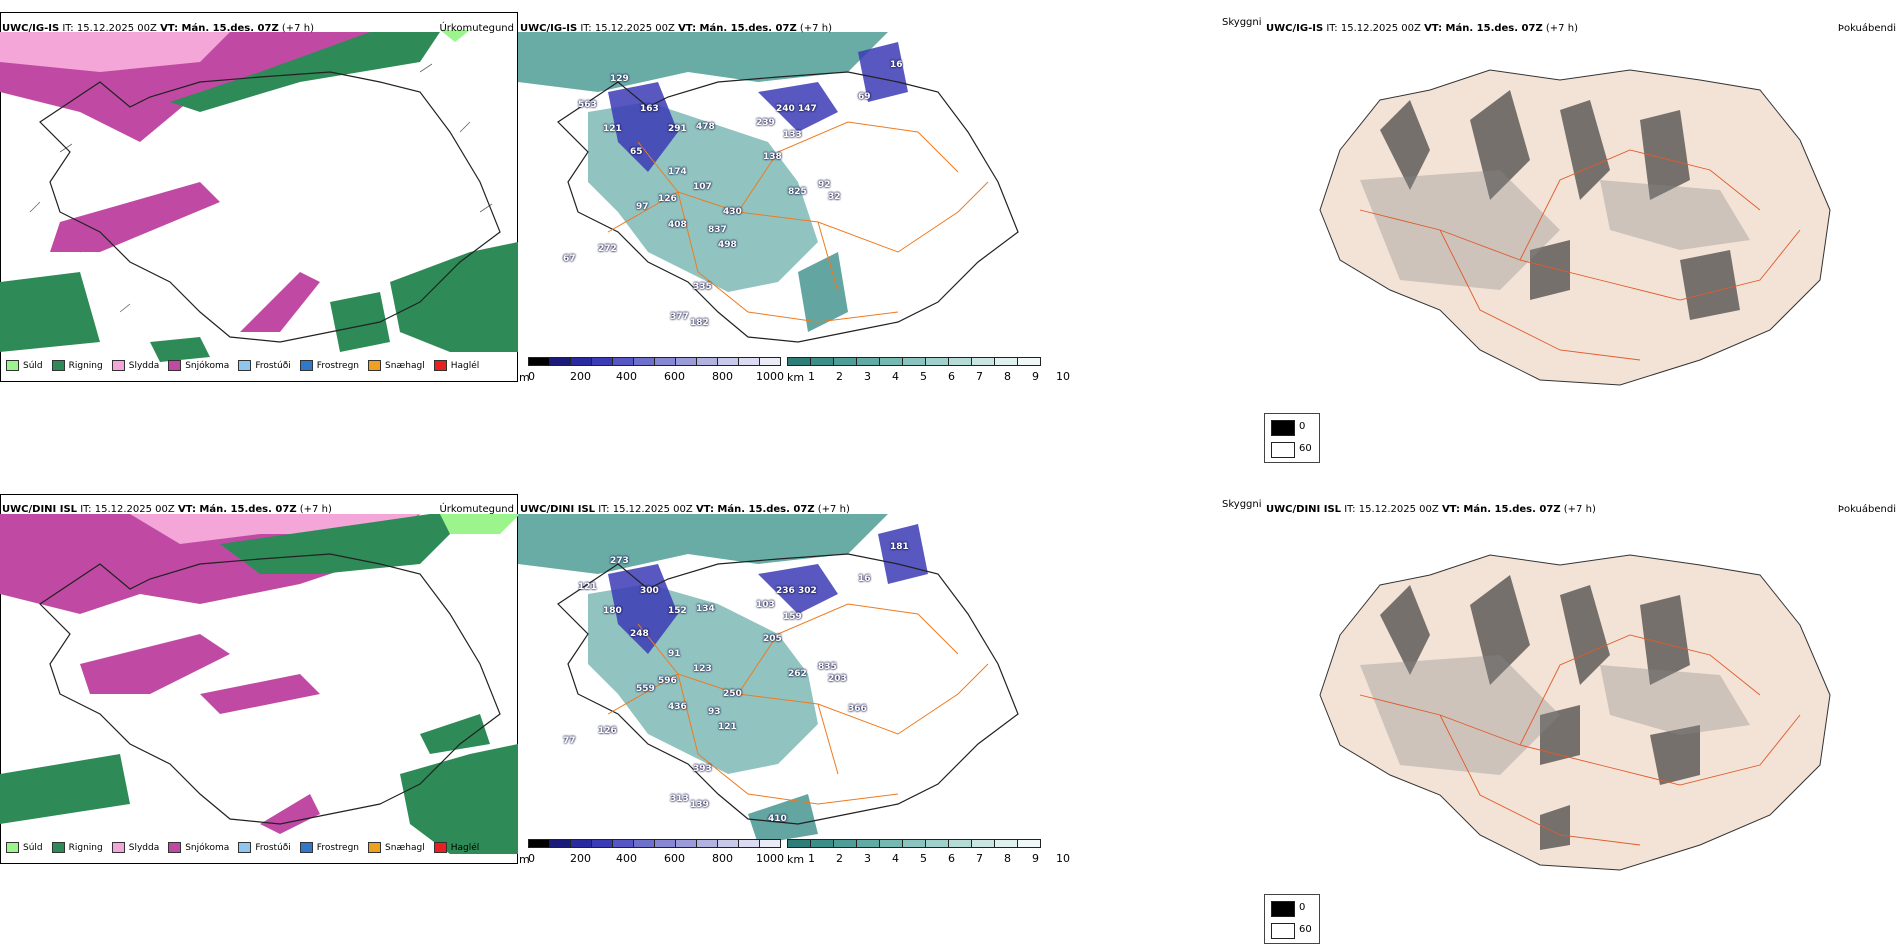 The image size is (1900, 950). I want to click on cloud-base-label: 393, so click(702, 769).